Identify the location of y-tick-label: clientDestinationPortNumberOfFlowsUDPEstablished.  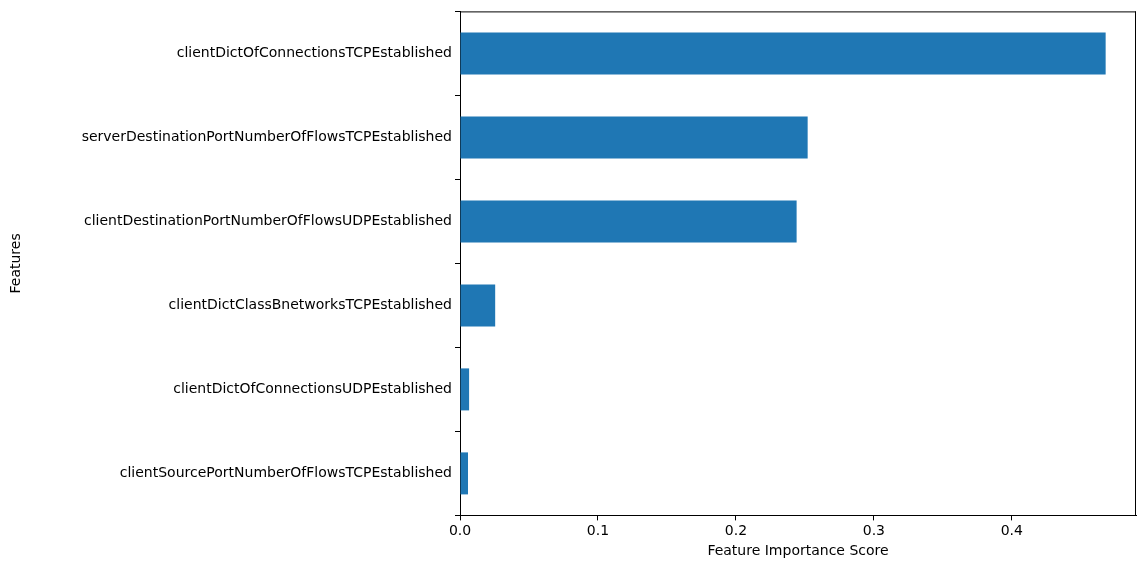
(268, 220).